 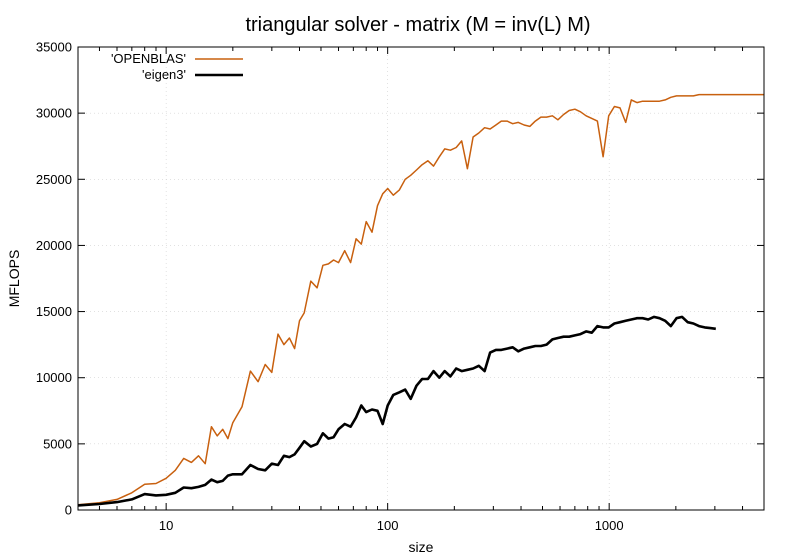 What do you see at coordinates (54, 245) in the screenshot?
I see `y-tick-label: 20000` at bounding box center [54, 245].